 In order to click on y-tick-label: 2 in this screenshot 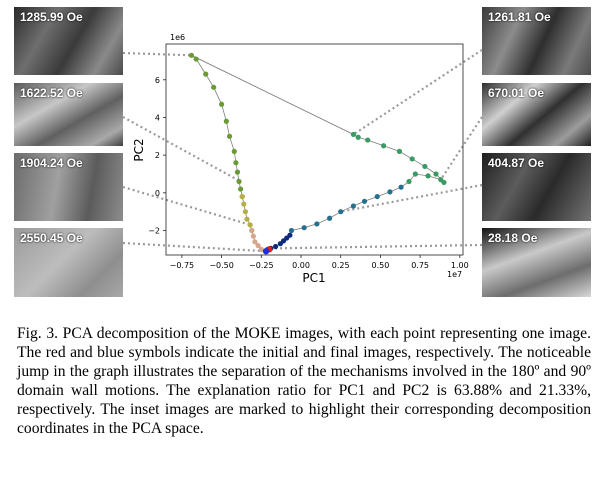, I will do `click(157, 155)`.